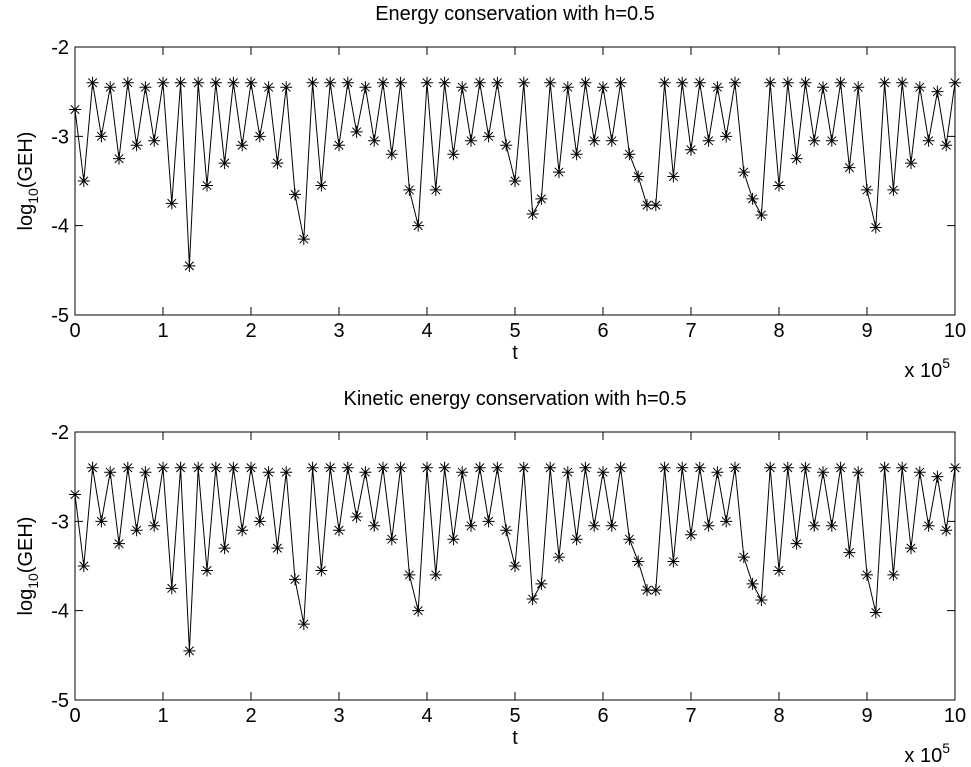 This screenshot has width=971, height=767. Describe the element at coordinates (515, 738) in the screenshot. I see `x-axis-label: t` at that location.